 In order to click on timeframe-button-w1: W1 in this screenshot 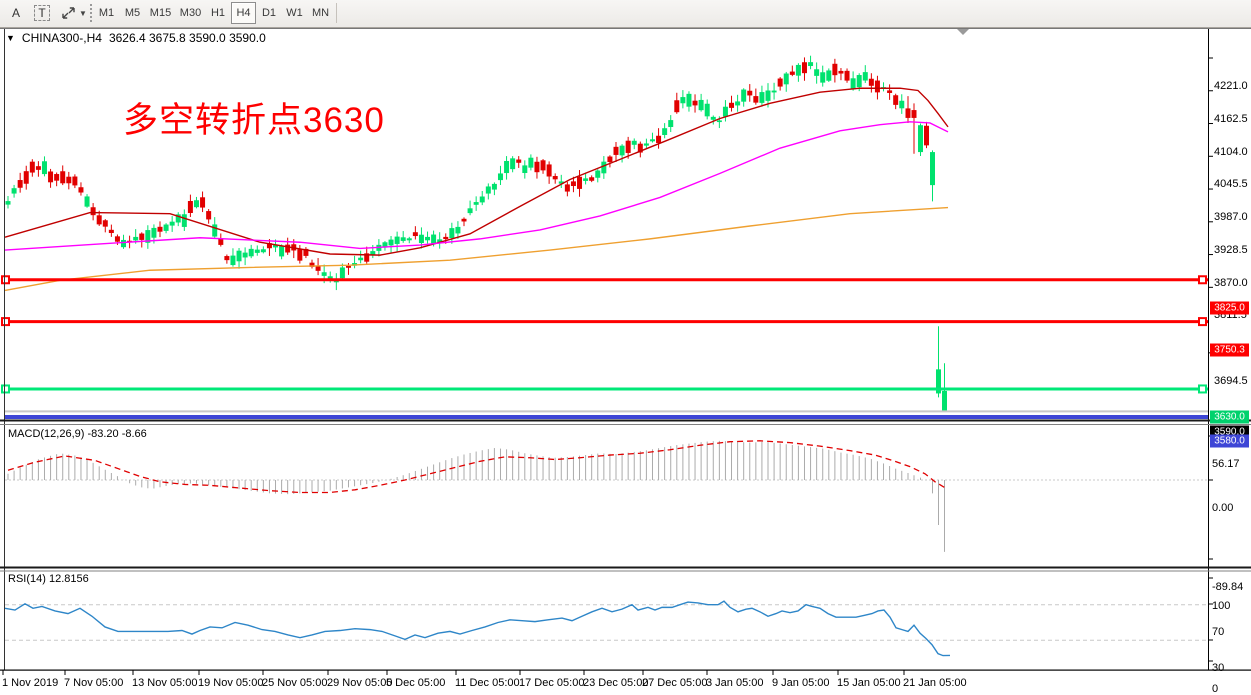, I will do `click(294, 13)`.